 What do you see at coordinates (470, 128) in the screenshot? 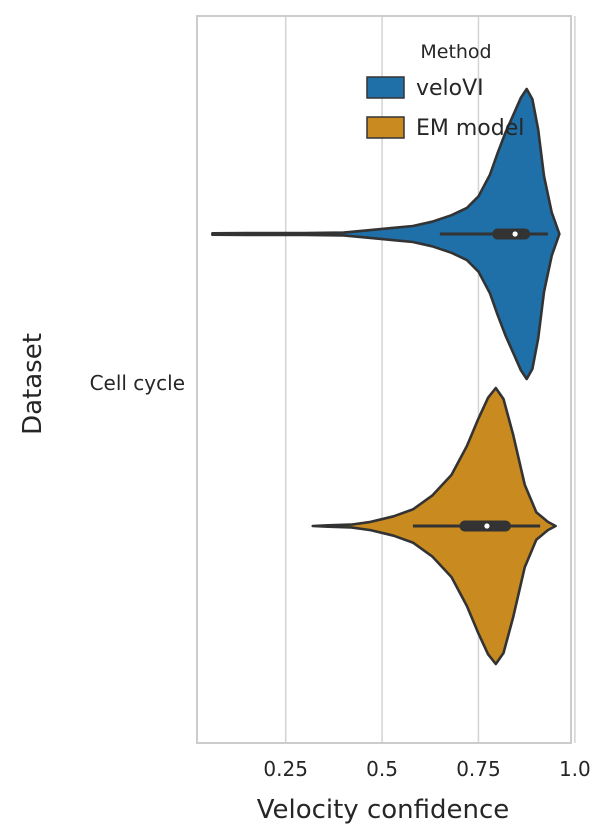
I see `legend-label-em-model: EM model` at bounding box center [470, 128].